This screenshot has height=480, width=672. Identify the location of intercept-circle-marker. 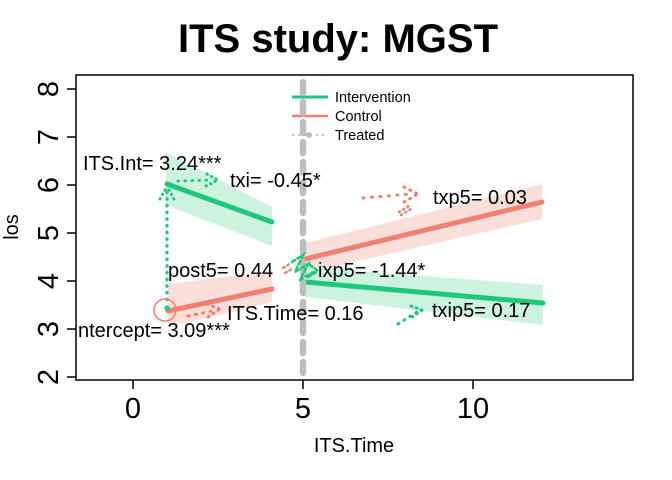
(165, 310).